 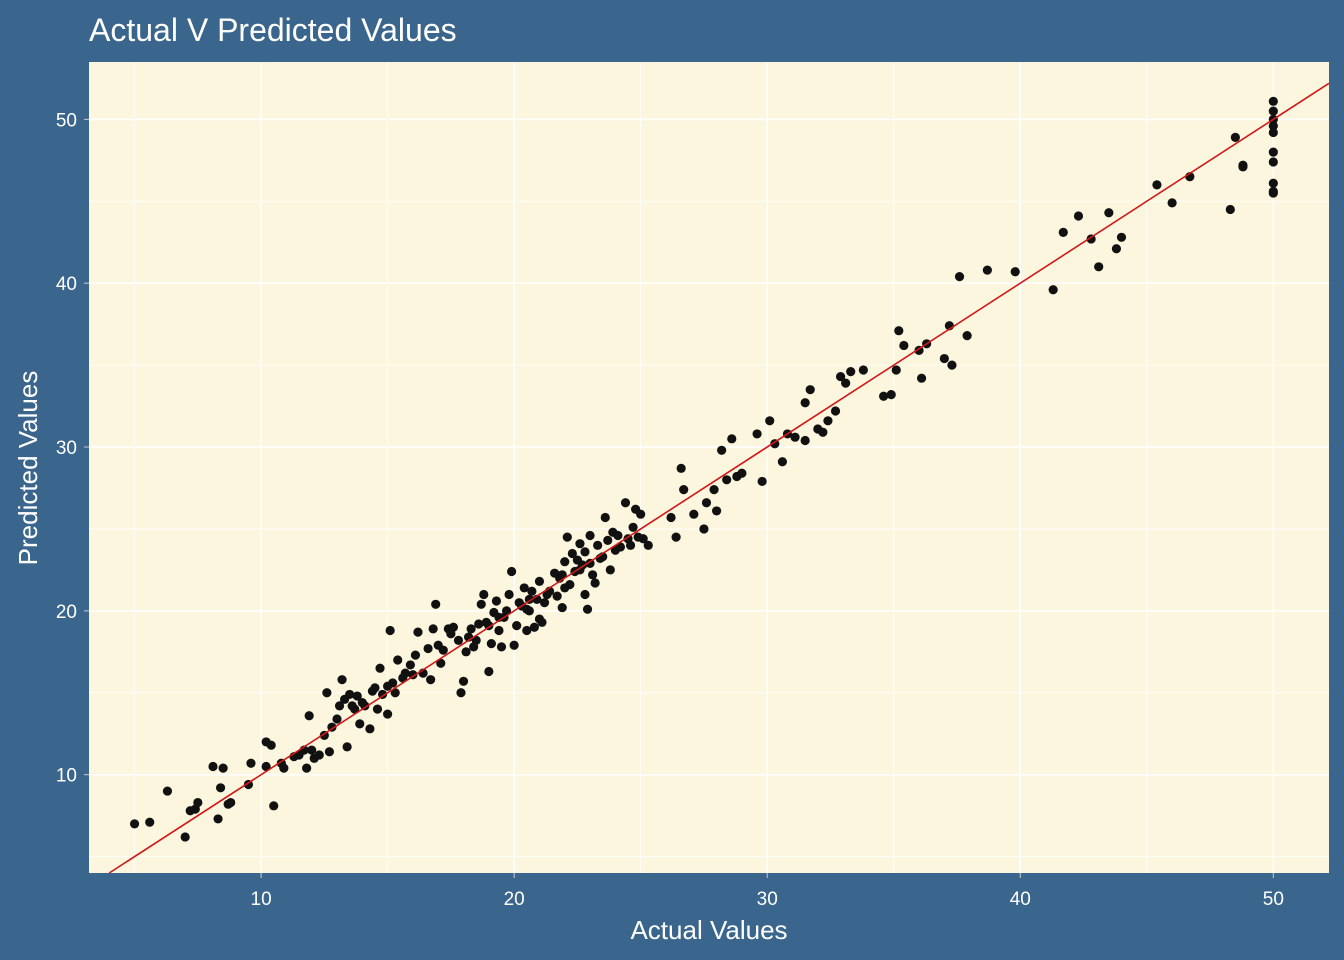 I want to click on x-axis-ticks: 10 20 30 40 50, so click(x=767, y=891).